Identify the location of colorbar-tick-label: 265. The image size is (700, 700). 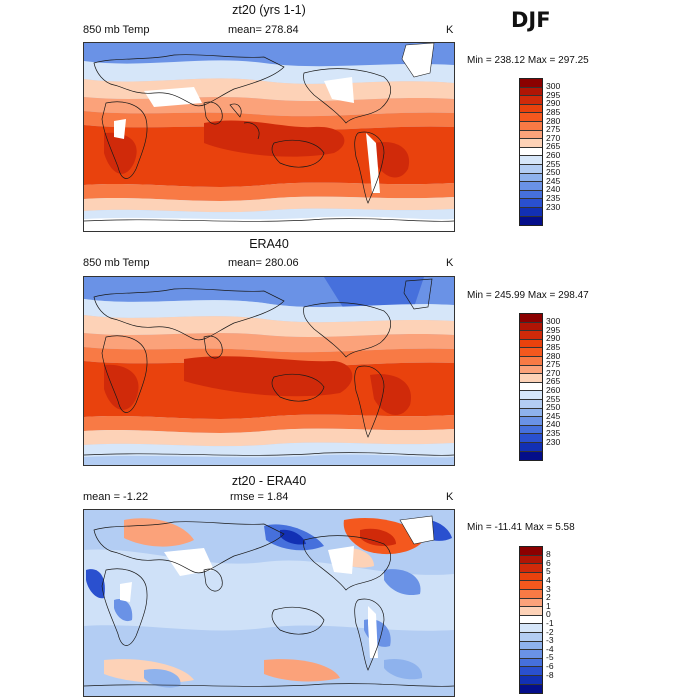
(553, 381).